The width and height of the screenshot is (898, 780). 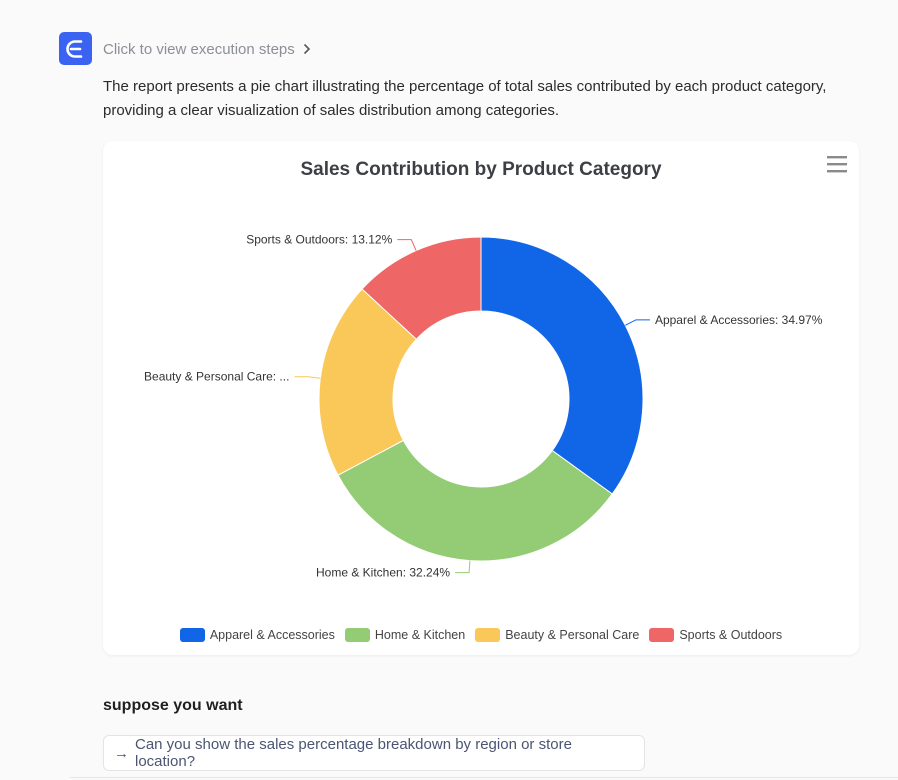 What do you see at coordinates (484, 777) in the screenshot?
I see `divider` at bounding box center [484, 777].